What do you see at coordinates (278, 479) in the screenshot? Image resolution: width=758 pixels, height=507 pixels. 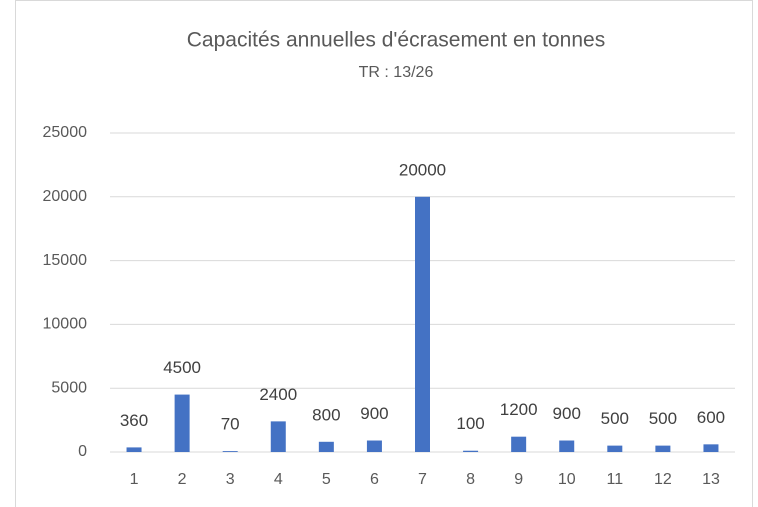 I see `x-tick-label: 4` at bounding box center [278, 479].